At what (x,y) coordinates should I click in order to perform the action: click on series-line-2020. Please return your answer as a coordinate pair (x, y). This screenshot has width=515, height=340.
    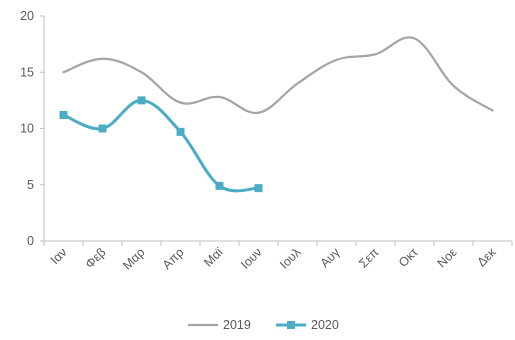
    Looking at the image, I should click on (161, 145).